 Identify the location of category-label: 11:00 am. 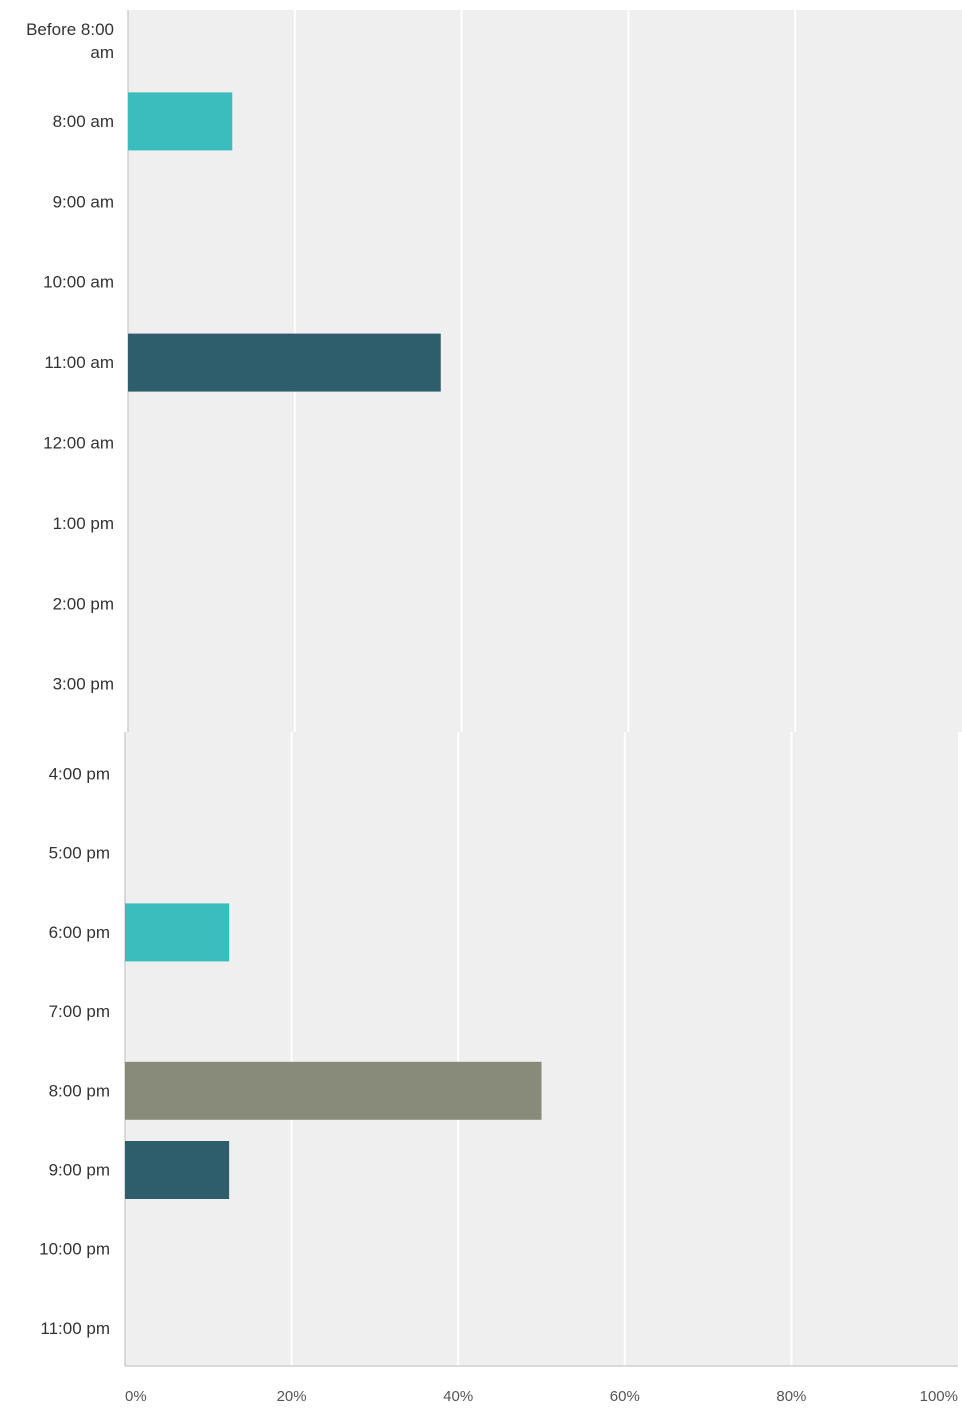
(79, 362).